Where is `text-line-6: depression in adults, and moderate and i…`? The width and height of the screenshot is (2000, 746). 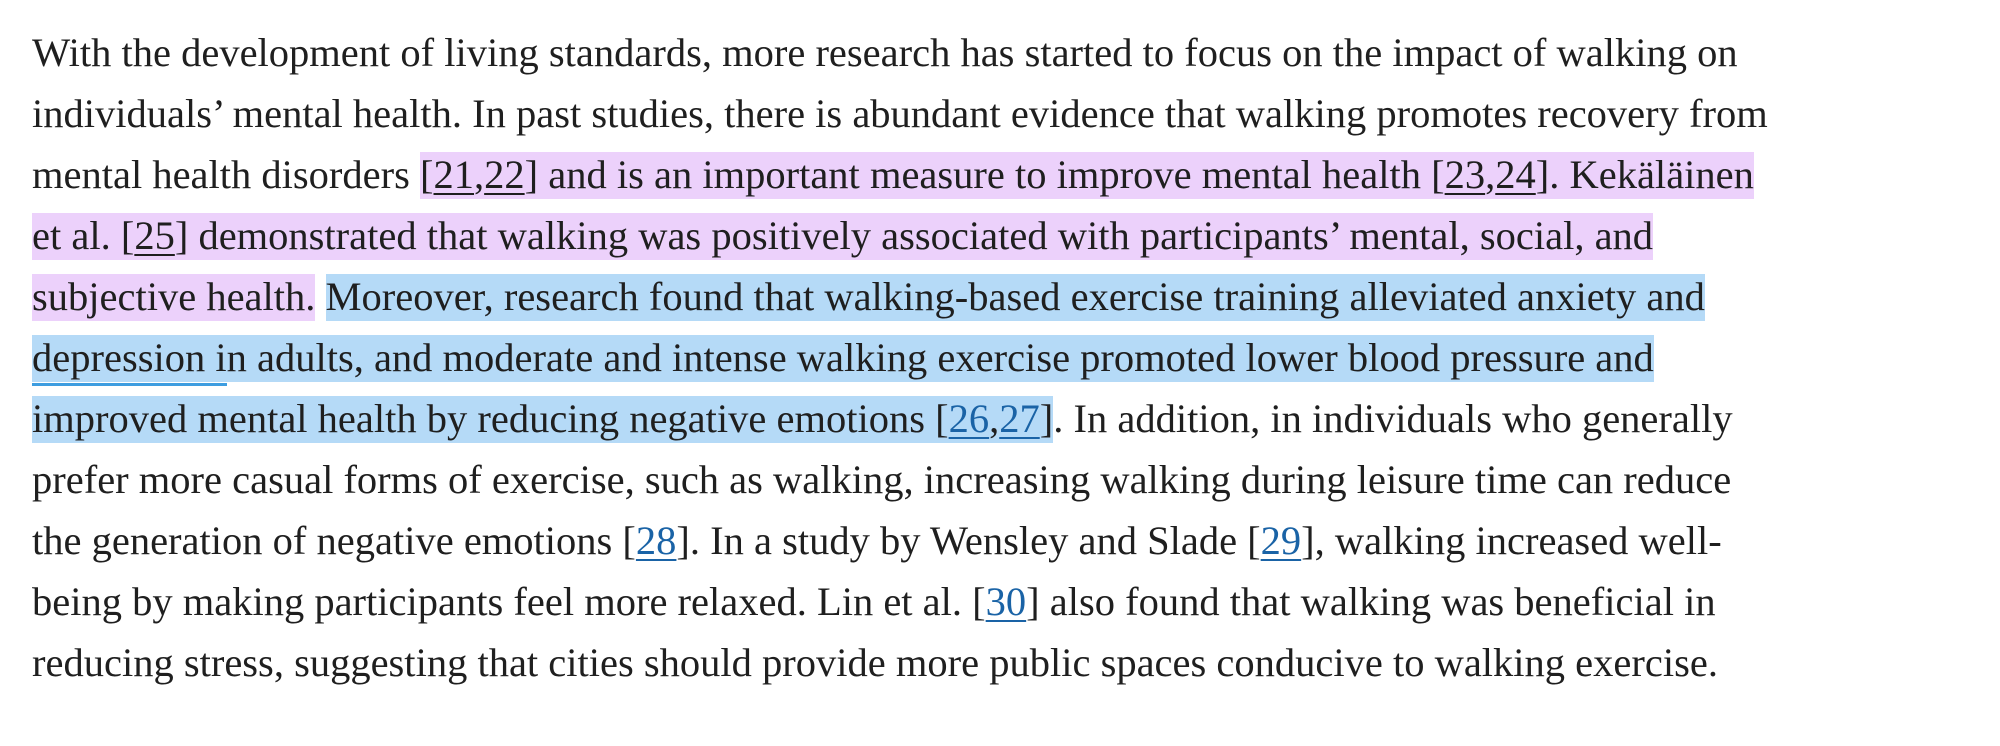 text-line-6: depression in adults, and moderate and i… is located at coordinates (1007, 357).